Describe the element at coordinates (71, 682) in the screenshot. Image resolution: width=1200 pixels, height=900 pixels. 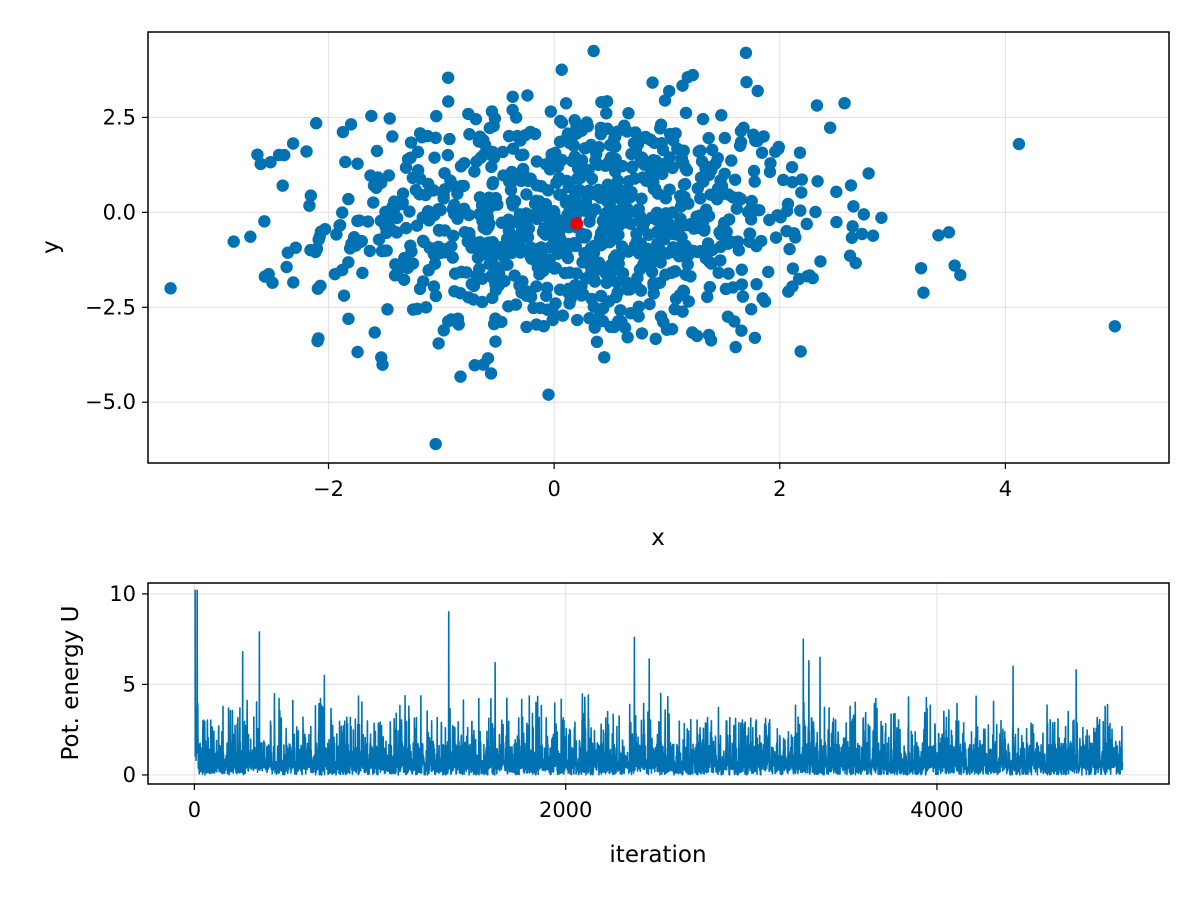
I see `line-y-axis-label: Pot. energy U` at that location.